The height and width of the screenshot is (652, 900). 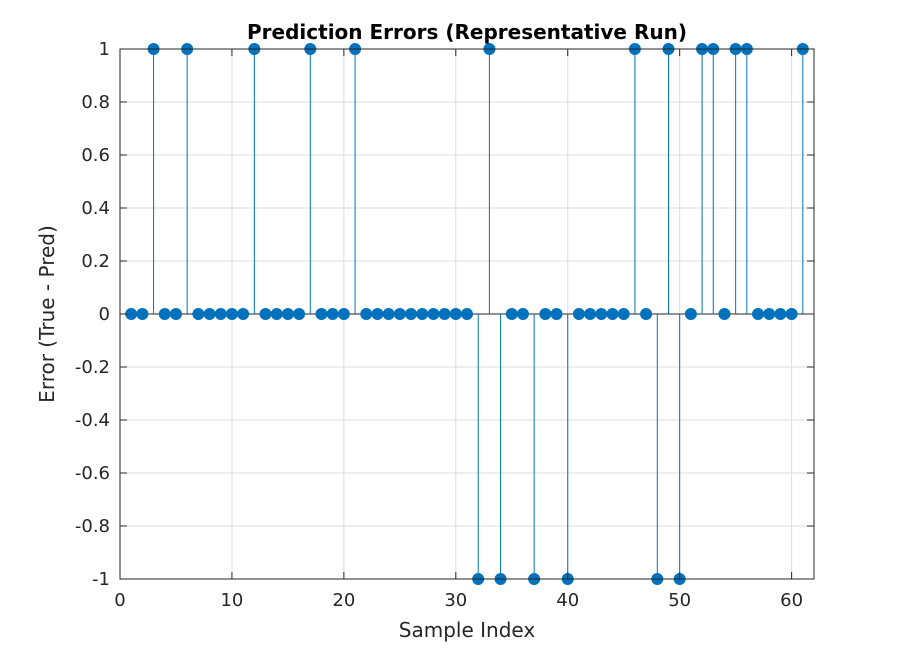 I want to click on x-tick-label: 60, so click(x=791, y=600).